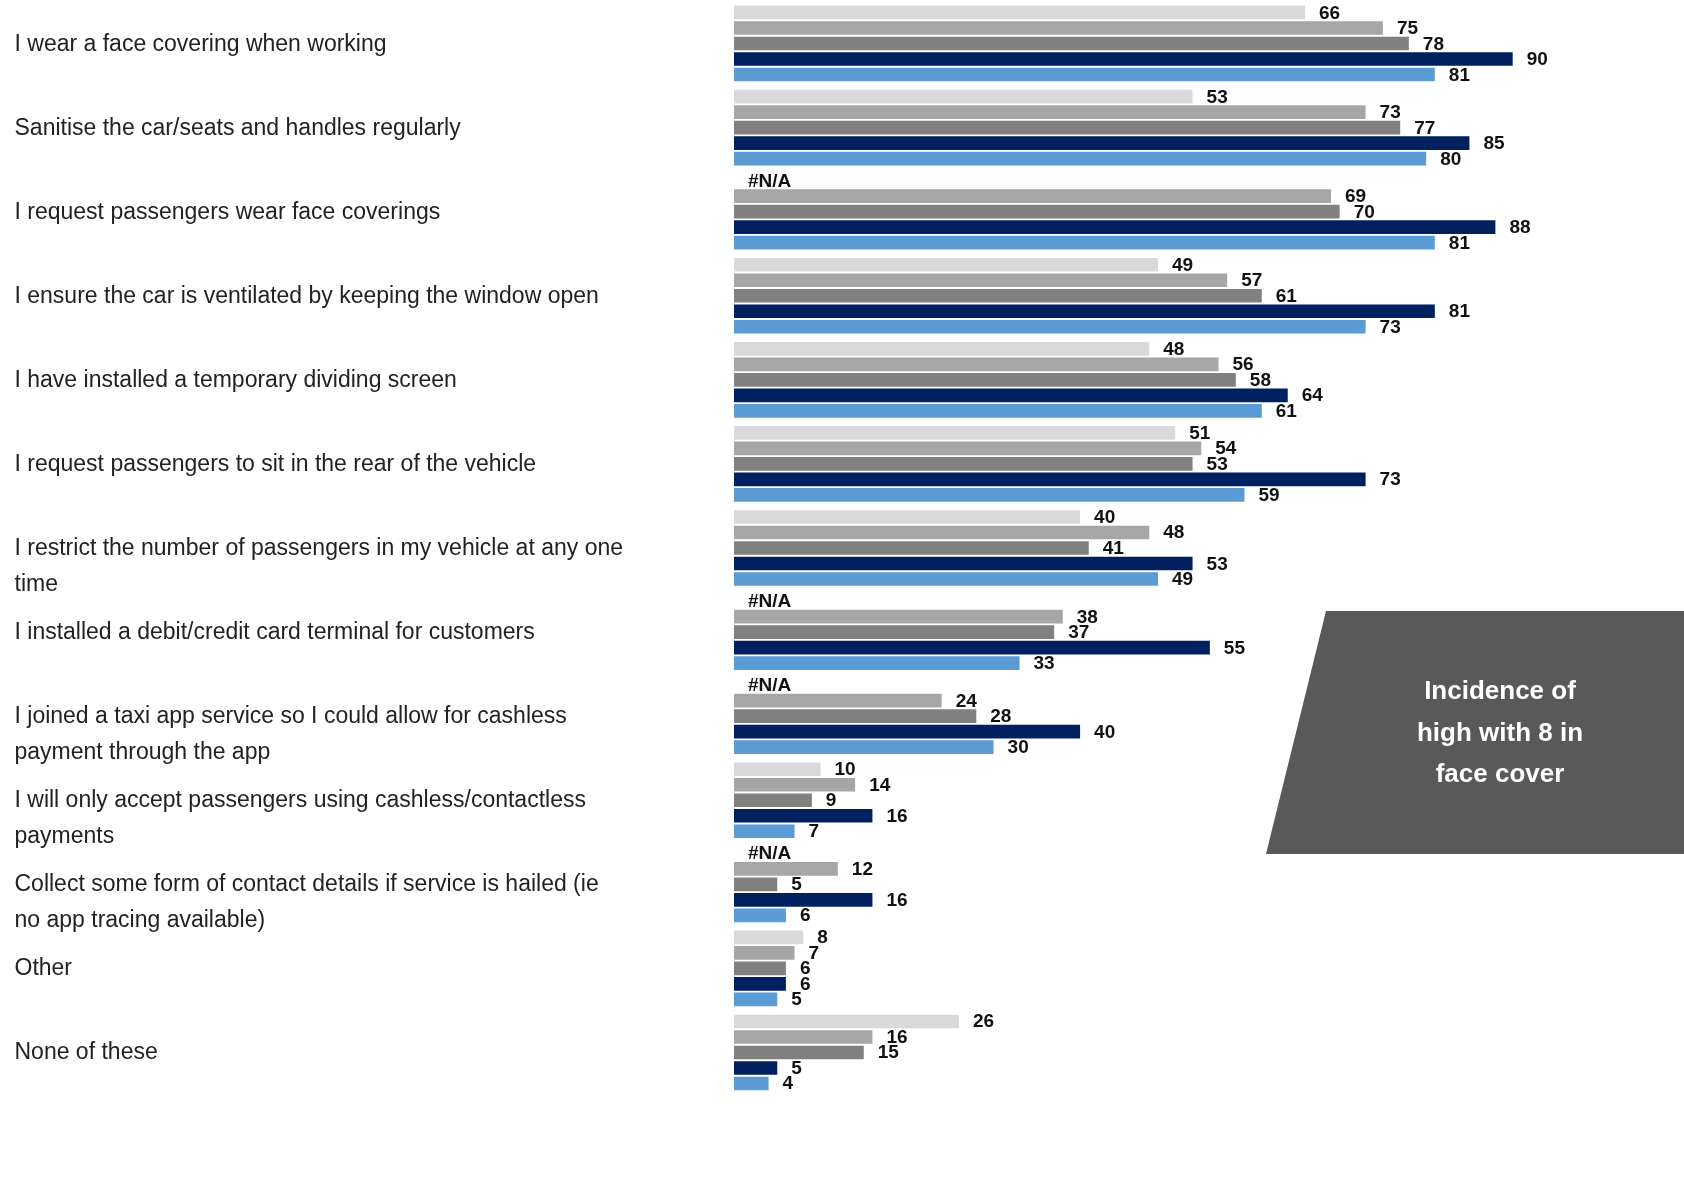 The width and height of the screenshot is (1684, 1177). I want to click on data-label: 12, so click(862, 868).